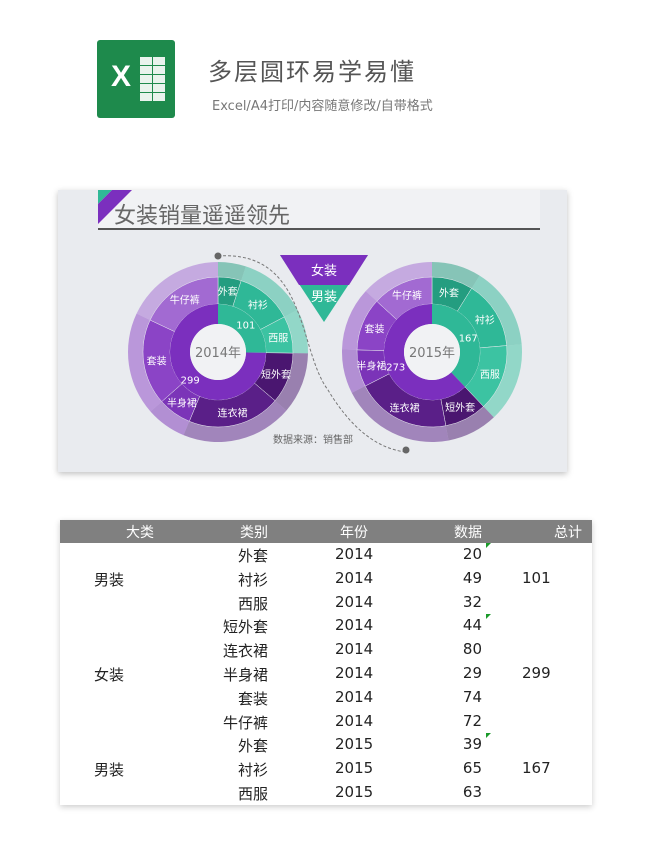 This screenshot has height=865, width=650. I want to click on cell-value: 80, so click(472, 649).